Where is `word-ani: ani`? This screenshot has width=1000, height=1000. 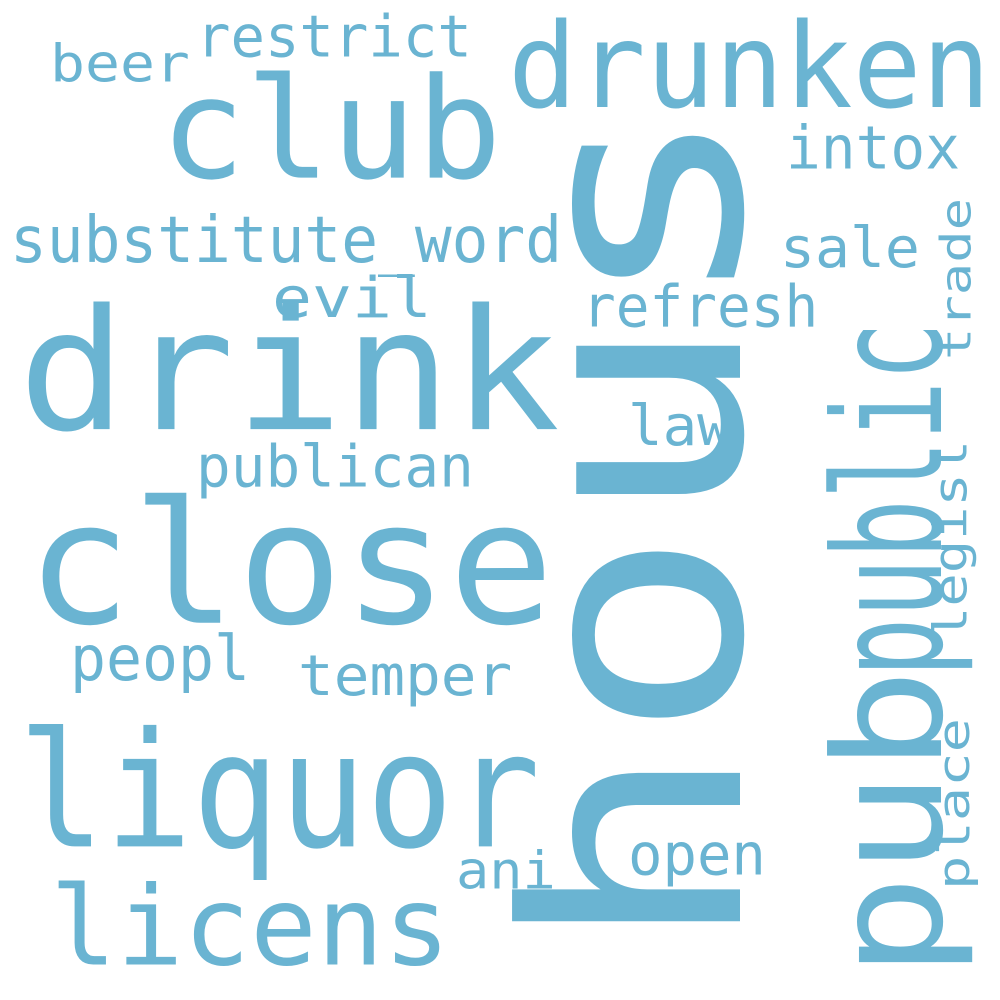
word-ani: ani is located at coordinates (506, 871).